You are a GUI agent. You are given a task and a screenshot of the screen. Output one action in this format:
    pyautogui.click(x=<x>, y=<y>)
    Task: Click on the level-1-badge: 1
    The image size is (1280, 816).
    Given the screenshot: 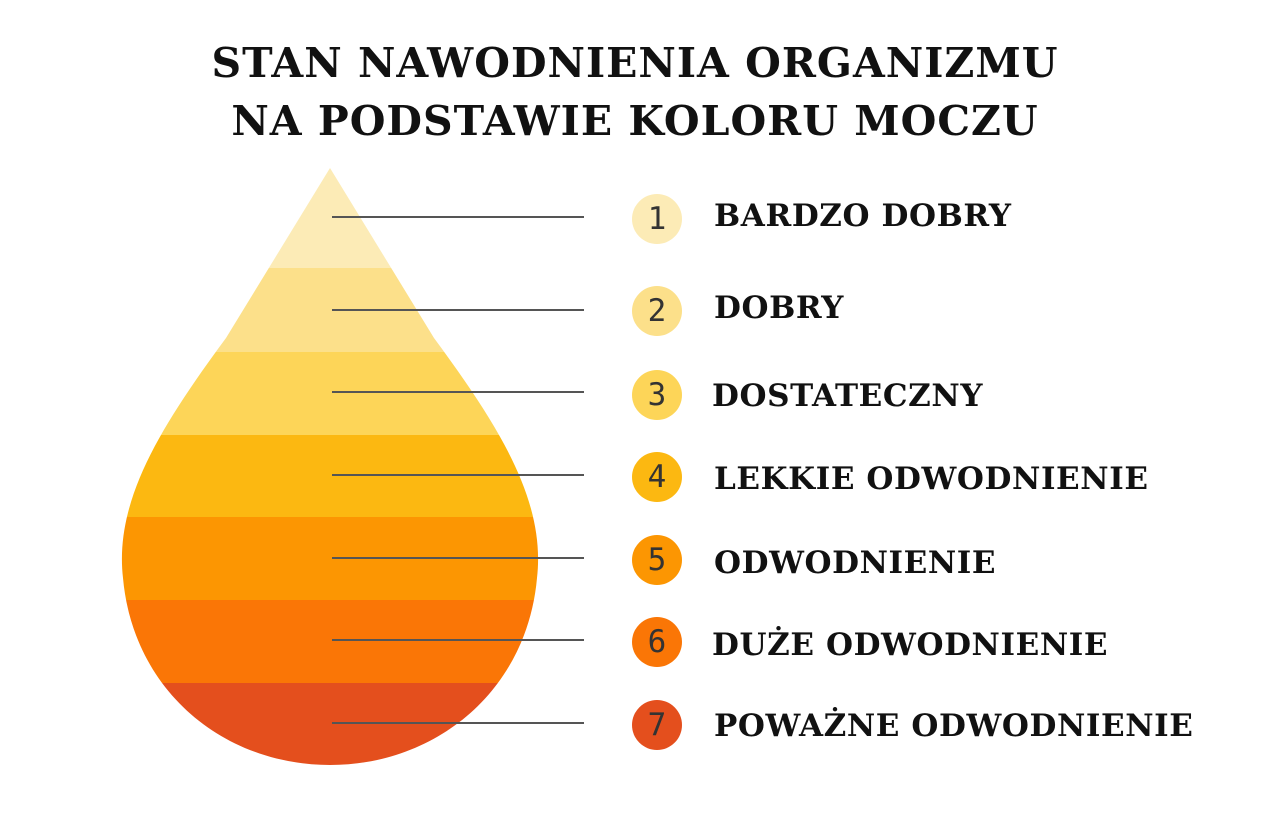 What is the action you would take?
    pyautogui.click(x=657, y=219)
    